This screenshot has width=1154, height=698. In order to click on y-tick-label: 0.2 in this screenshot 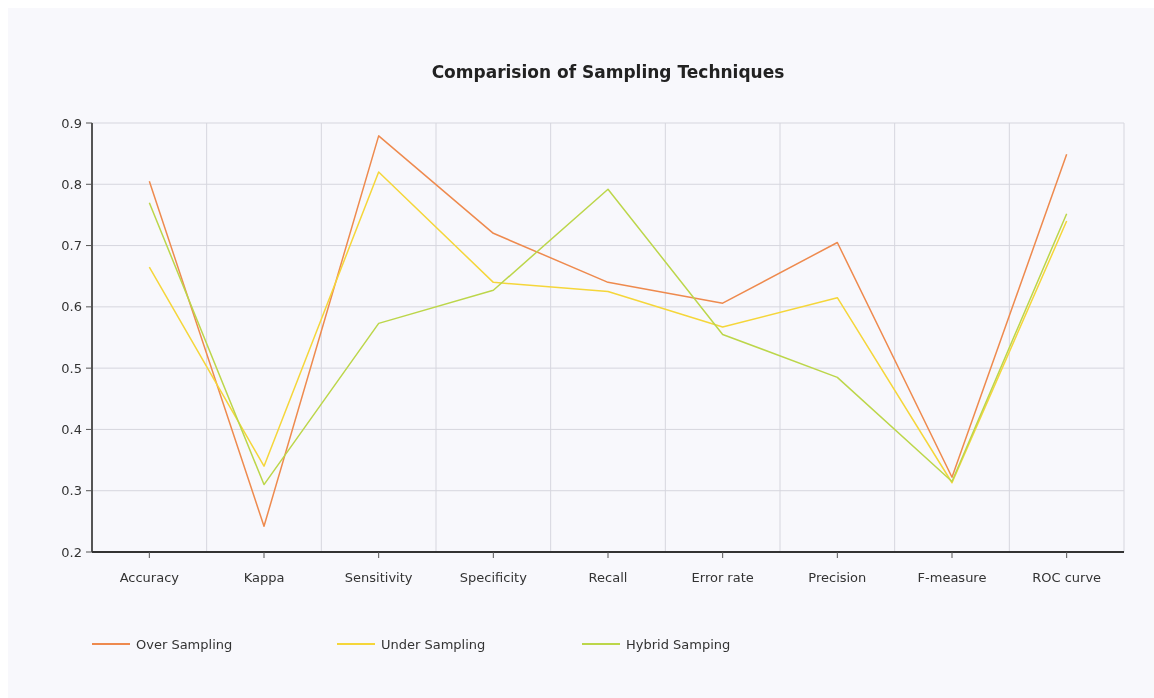, I will do `click(71, 552)`.